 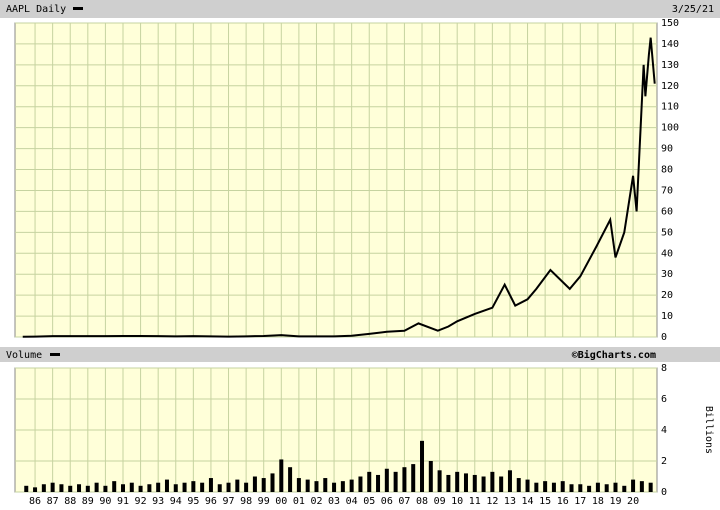 I want to click on y-tick-label: 0, so click(x=664, y=337).